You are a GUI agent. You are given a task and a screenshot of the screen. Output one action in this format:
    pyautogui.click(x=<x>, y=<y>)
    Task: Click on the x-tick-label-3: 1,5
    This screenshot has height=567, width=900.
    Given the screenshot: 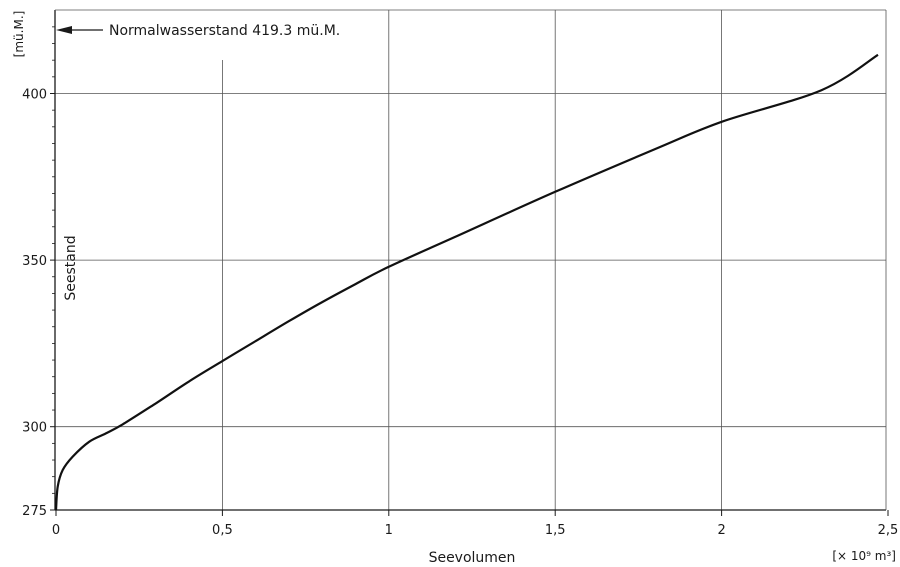 What is the action you would take?
    pyautogui.click(x=555, y=530)
    